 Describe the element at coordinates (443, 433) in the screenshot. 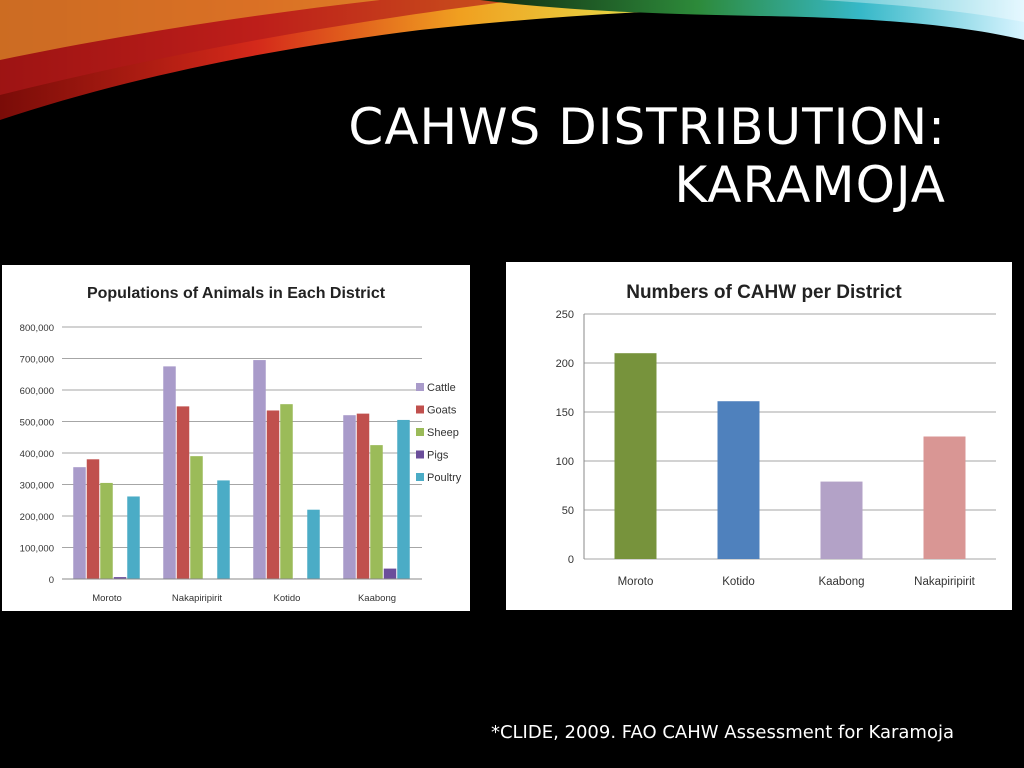

I see `legend-label-sheep: Sheep` at that location.